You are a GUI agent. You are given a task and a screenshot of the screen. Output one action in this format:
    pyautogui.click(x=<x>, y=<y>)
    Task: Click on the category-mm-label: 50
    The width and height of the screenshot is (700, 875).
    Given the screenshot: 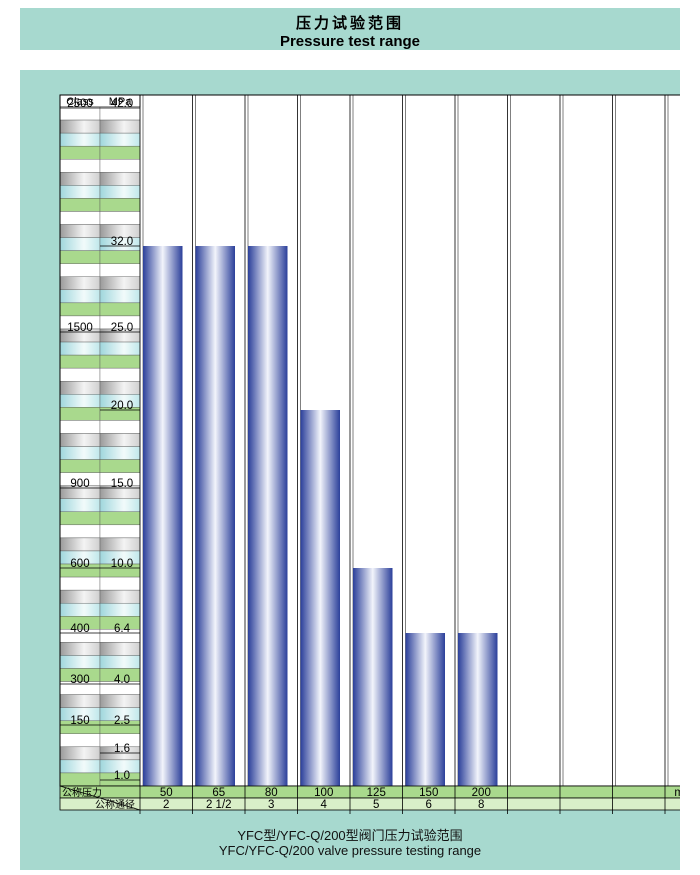 What is the action you would take?
    pyautogui.click(x=166, y=793)
    